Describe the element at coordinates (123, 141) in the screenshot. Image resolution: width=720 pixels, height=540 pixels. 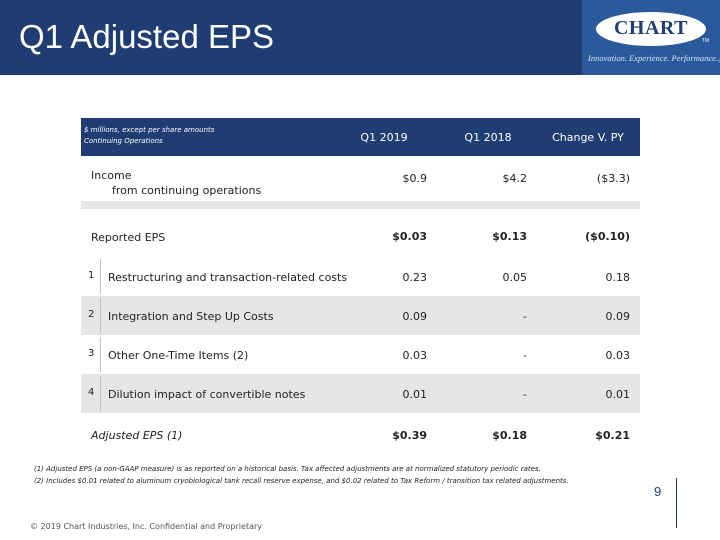
I see `scope-note: Continuing Operations` at that location.